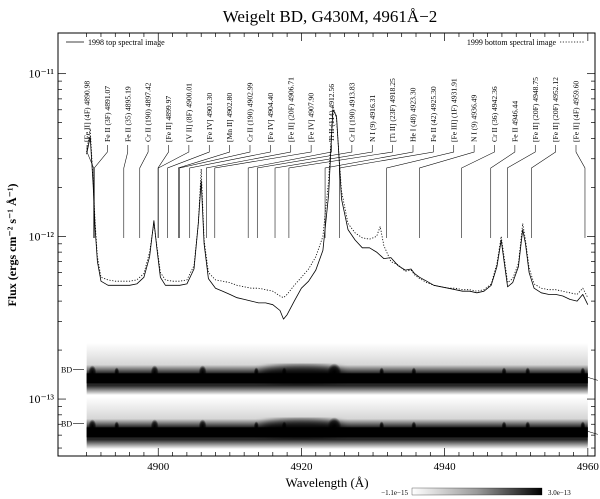 The height and width of the screenshot is (499, 600). Describe the element at coordinates (449, 166) in the screenshot. I see `line-id: N I (9) 4936.49` at that location.